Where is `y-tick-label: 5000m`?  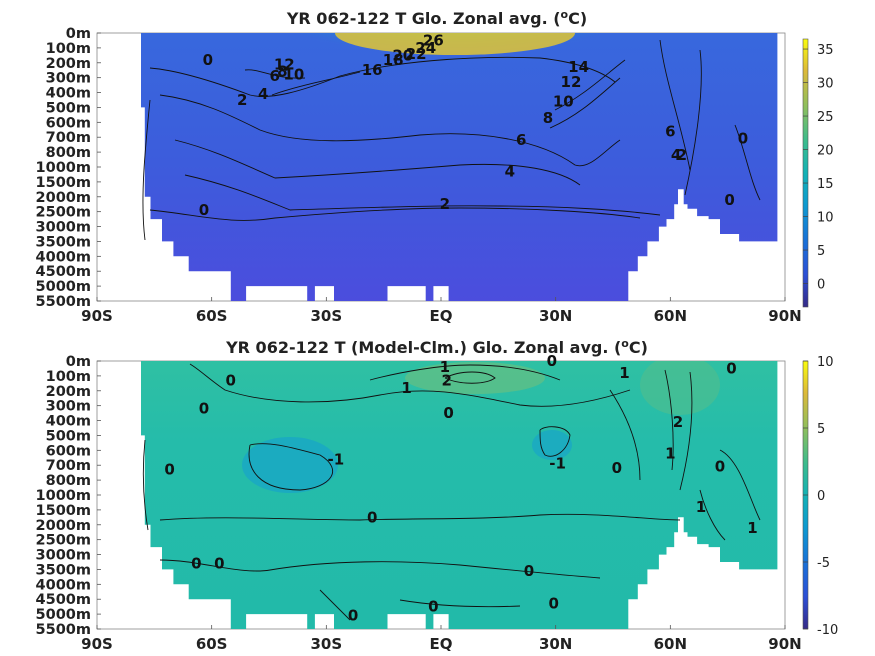 y-tick-label: 5000m is located at coordinates (63, 615).